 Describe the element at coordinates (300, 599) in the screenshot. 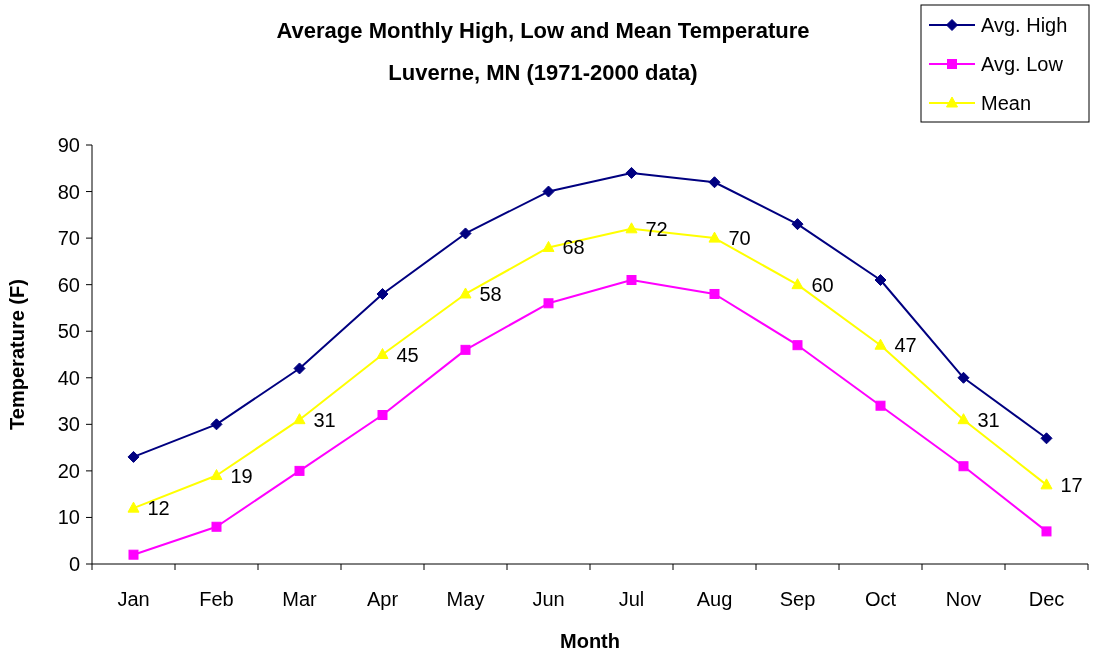

I see `x-tick-label: Mar` at that location.